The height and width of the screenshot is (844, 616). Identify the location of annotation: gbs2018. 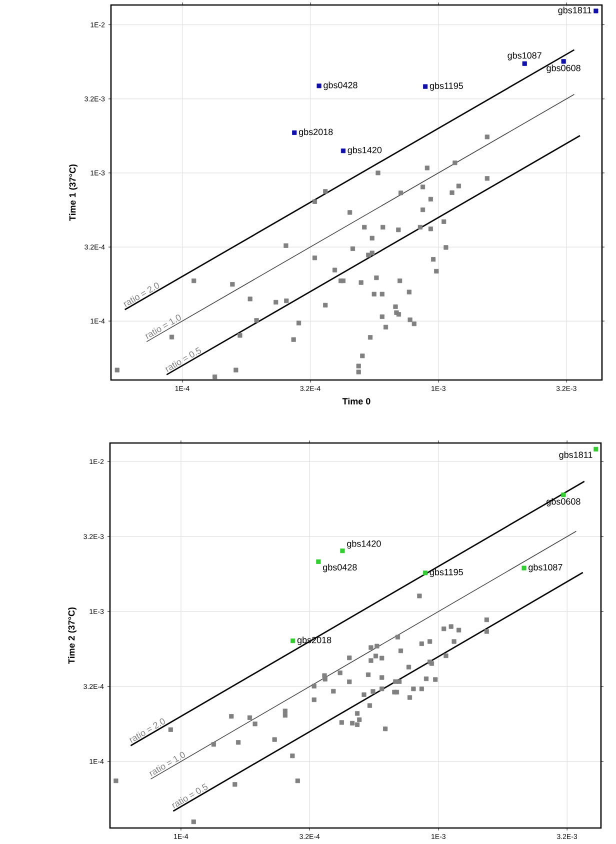
(315, 132).